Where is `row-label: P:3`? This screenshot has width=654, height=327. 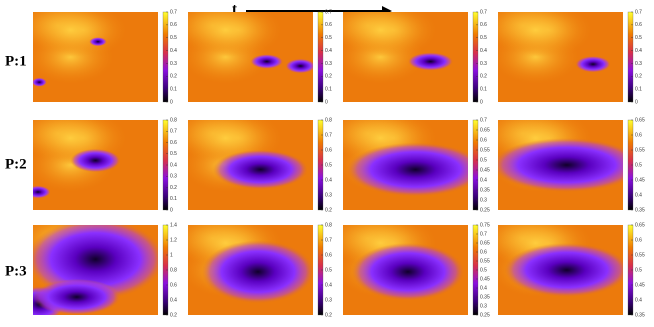 row-label: P:3 is located at coordinates (16, 271).